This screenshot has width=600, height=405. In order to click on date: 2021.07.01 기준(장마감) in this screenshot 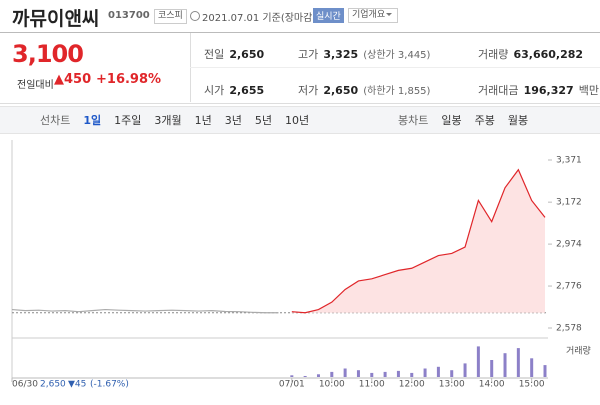, I will do `click(259, 18)`.